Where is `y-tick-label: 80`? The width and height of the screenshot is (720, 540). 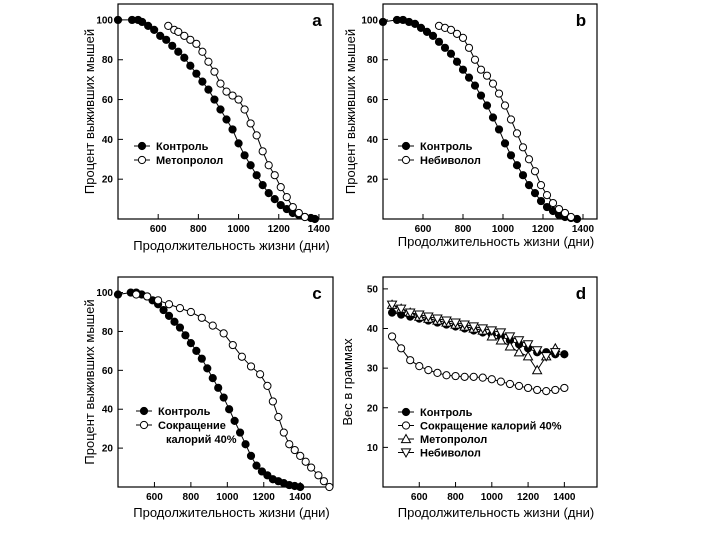
y-tick-label: 80 is located at coordinates (108, 60).